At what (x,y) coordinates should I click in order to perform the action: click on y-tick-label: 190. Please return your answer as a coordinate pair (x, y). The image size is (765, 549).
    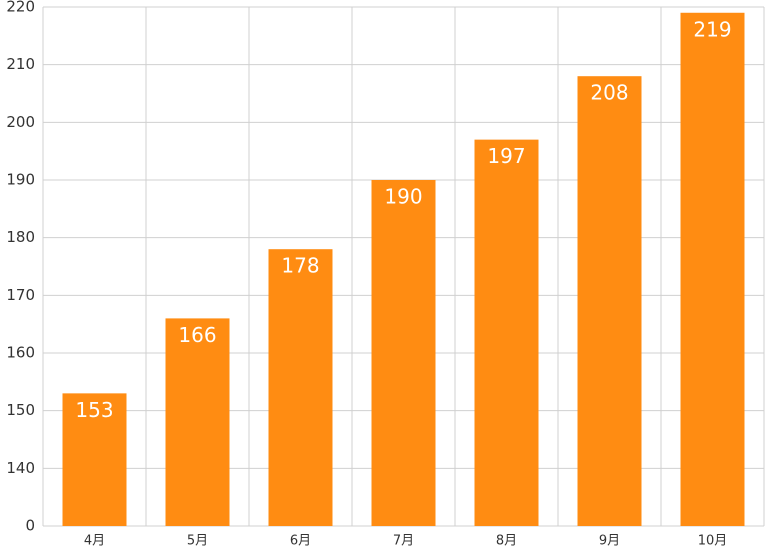
    Looking at the image, I should click on (20, 180).